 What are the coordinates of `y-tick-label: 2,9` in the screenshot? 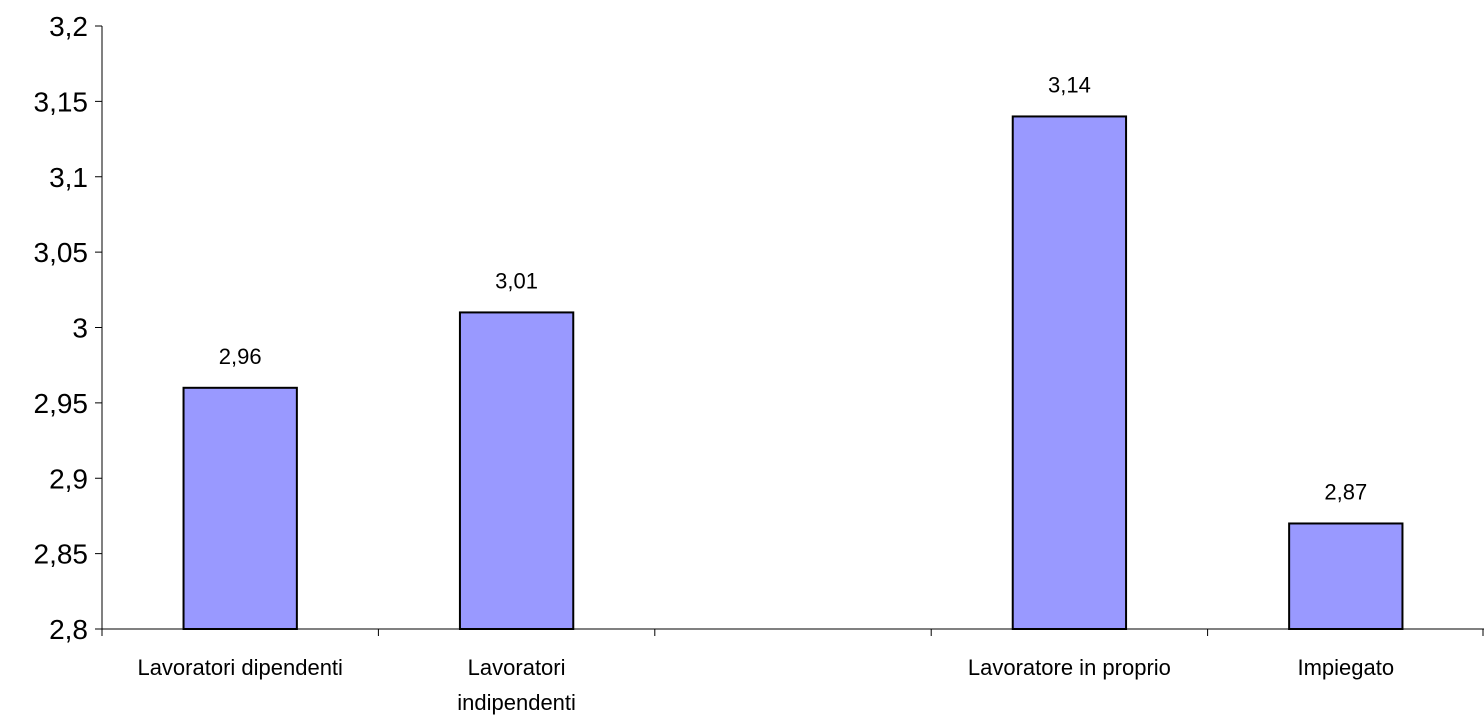 It's located at (68, 478).